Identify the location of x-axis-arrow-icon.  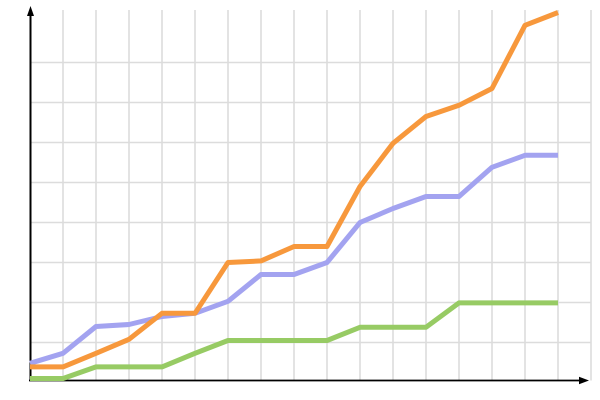
(584, 380).